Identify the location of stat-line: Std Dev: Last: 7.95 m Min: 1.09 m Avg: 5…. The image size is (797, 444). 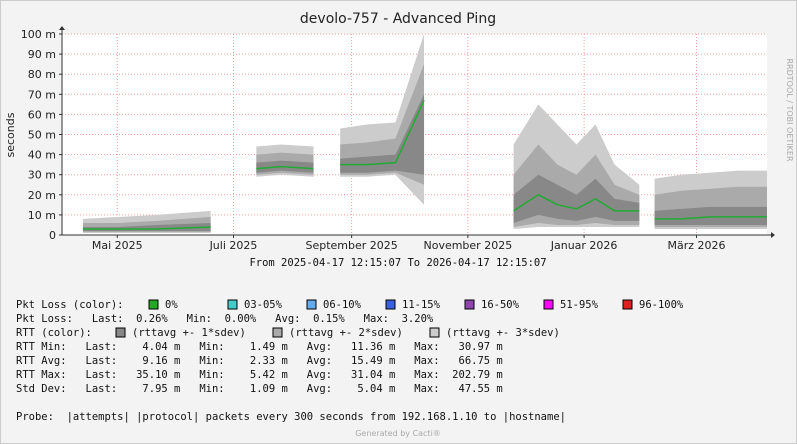
(259, 389).